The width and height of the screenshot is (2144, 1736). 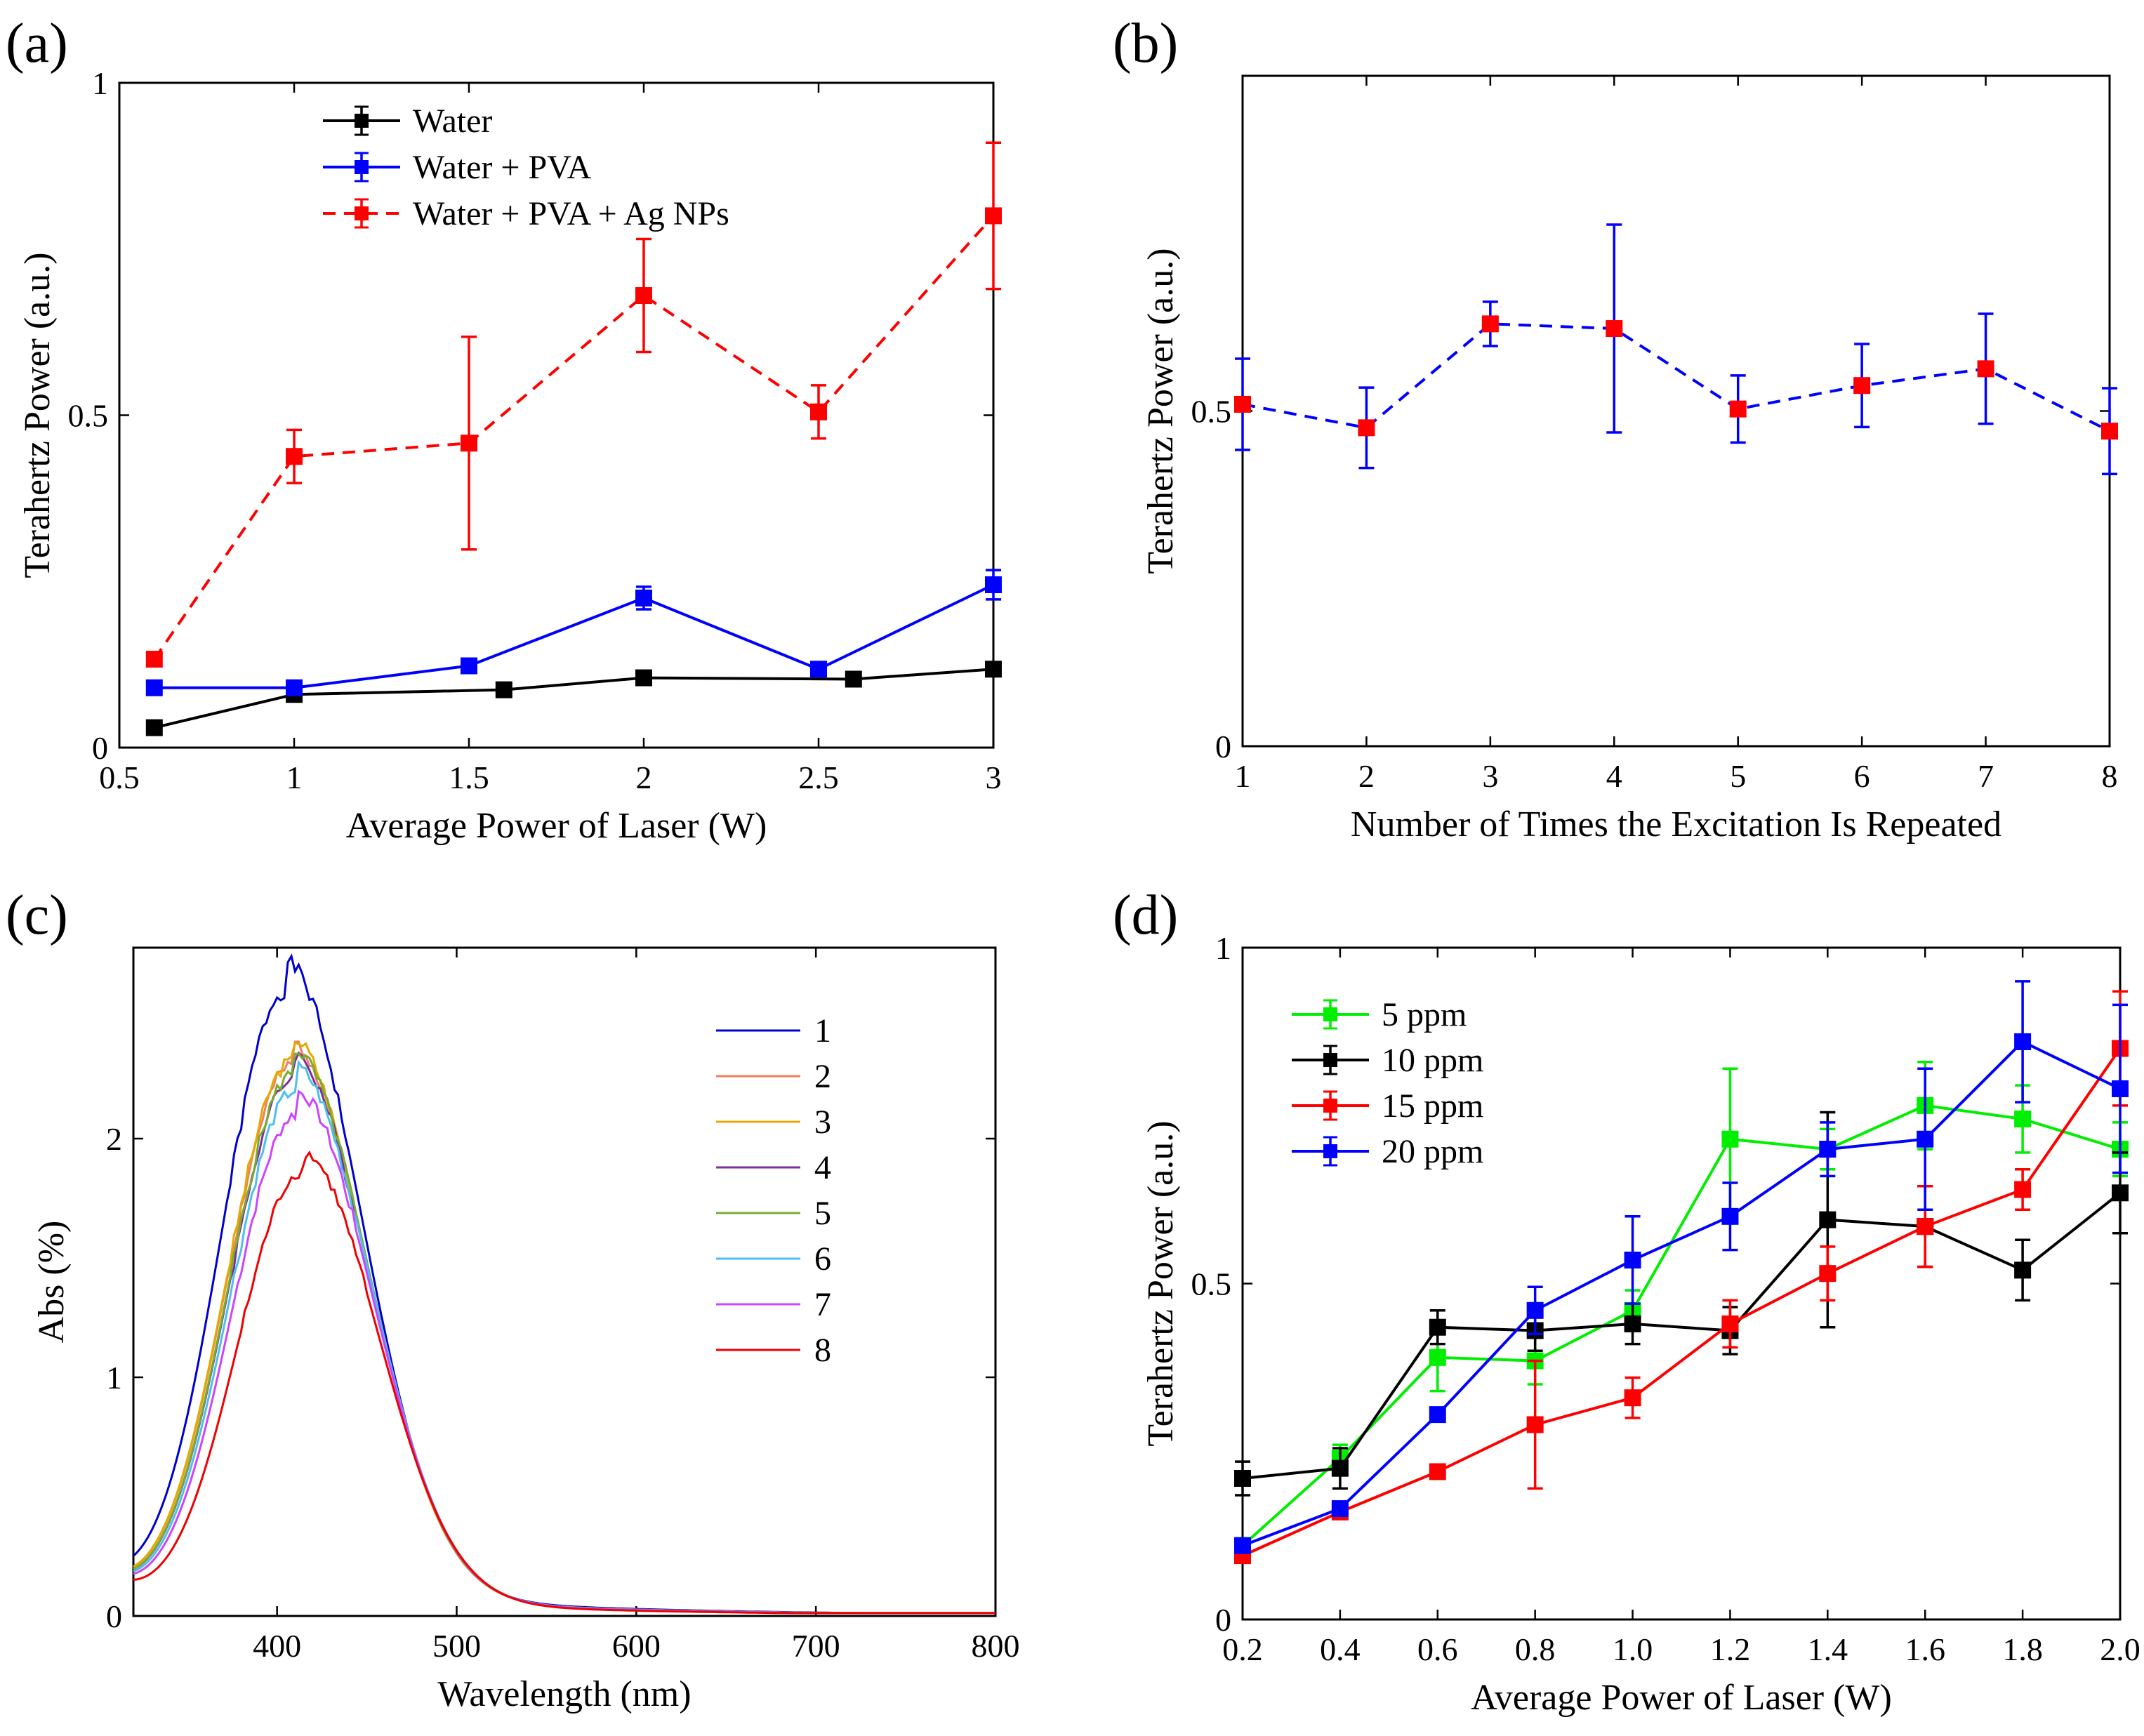 What do you see at coordinates (822, 1350) in the screenshot?
I see `legend-entry-2-7: 8` at bounding box center [822, 1350].